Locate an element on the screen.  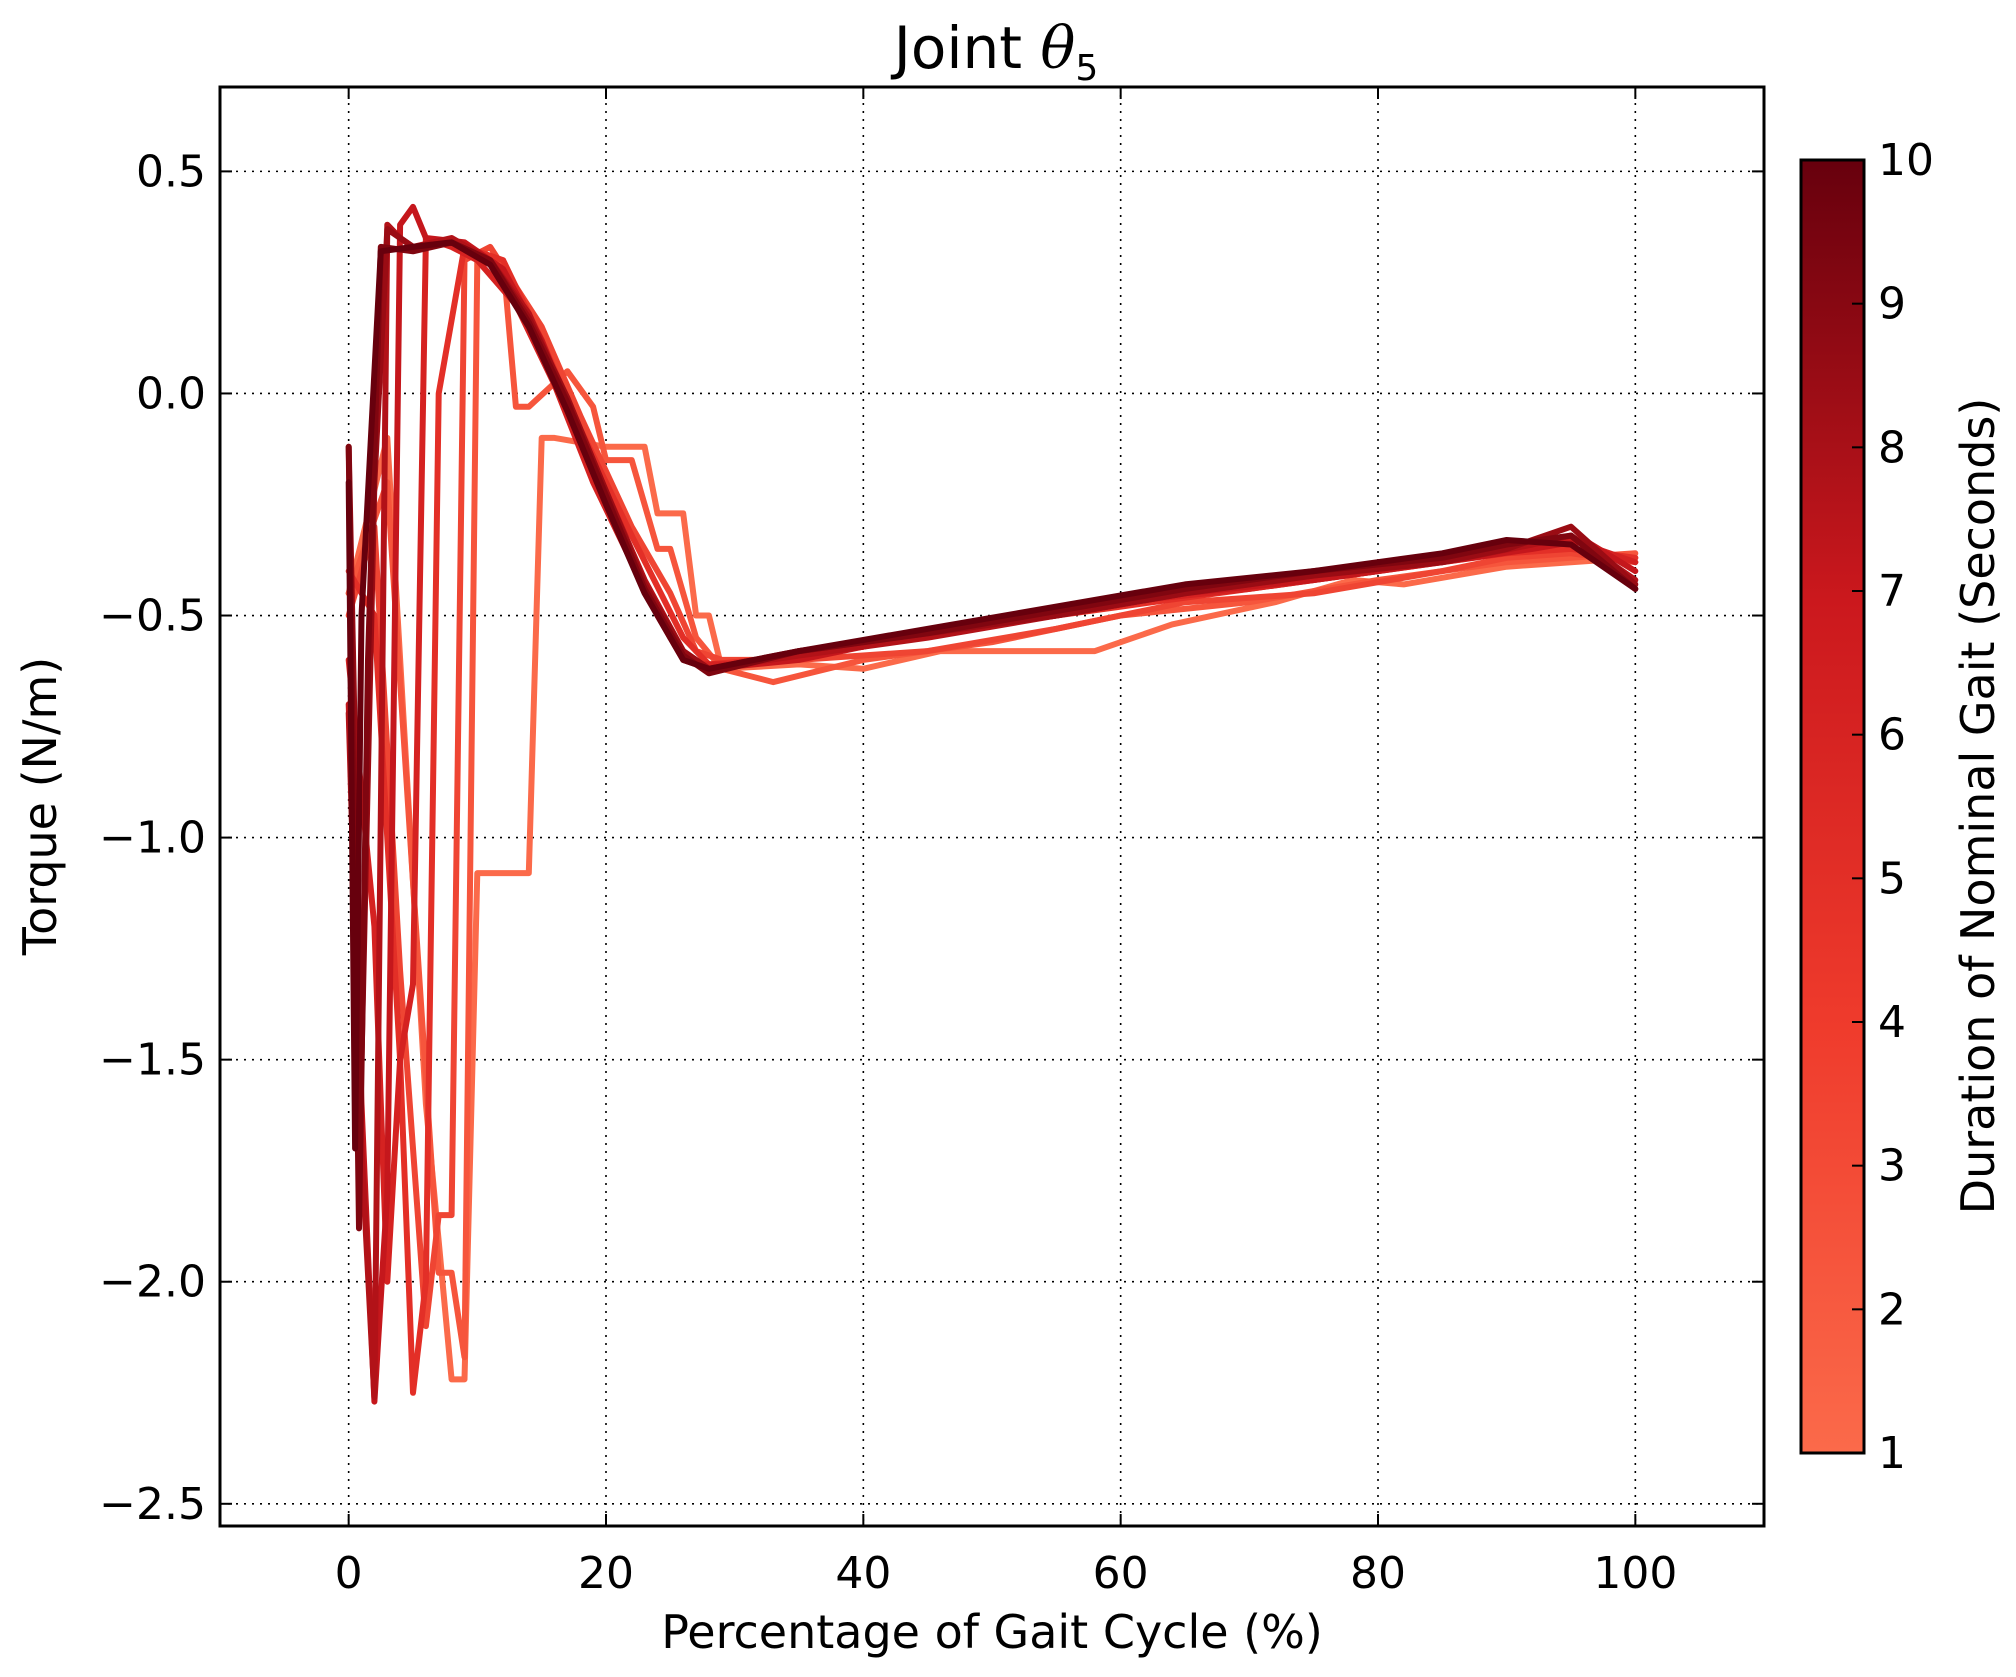
y-tick-label: −2.5 is located at coordinates (152, 1504).